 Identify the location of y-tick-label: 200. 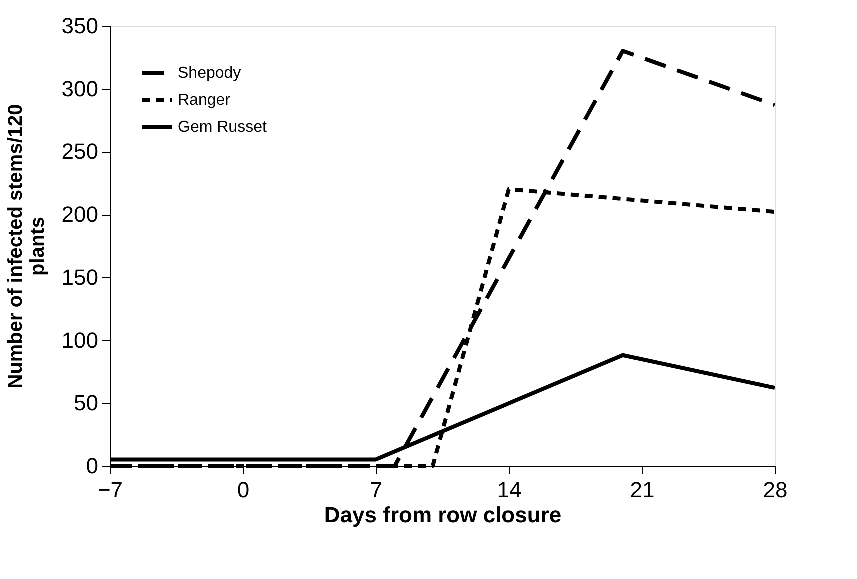
(80, 215).